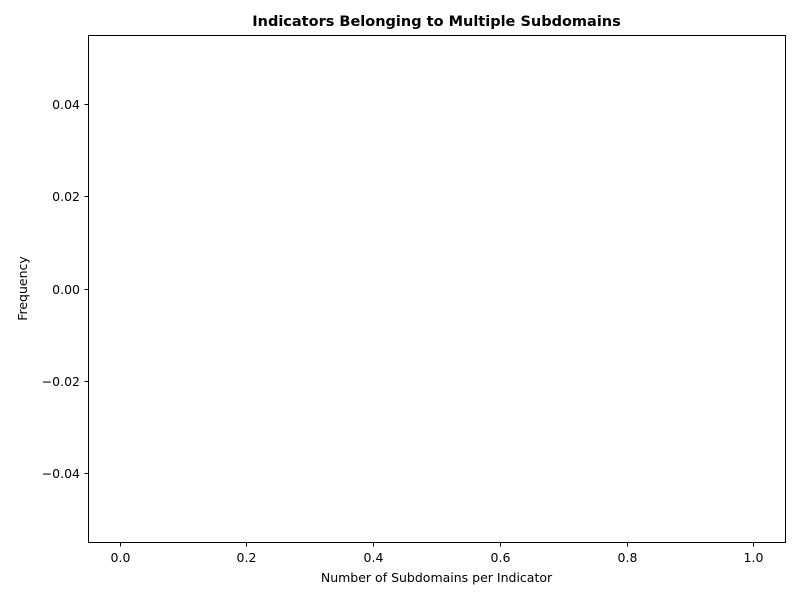 This screenshot has height=600, width=800. Describe the element at coordinates (61, 473) in the screenshot. I see `y-tick-label: −0.04` at that location.